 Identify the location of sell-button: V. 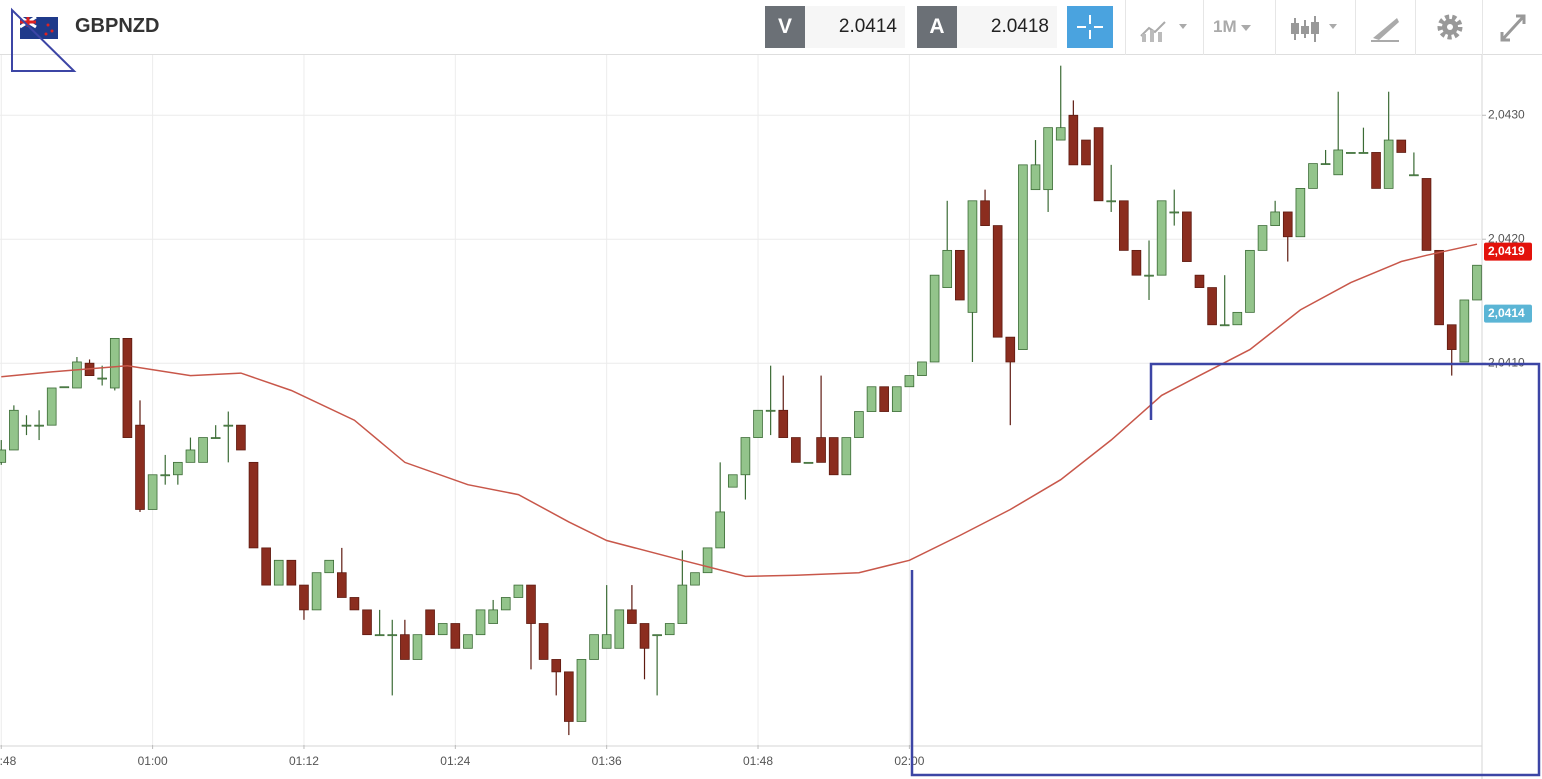
(785, 27).